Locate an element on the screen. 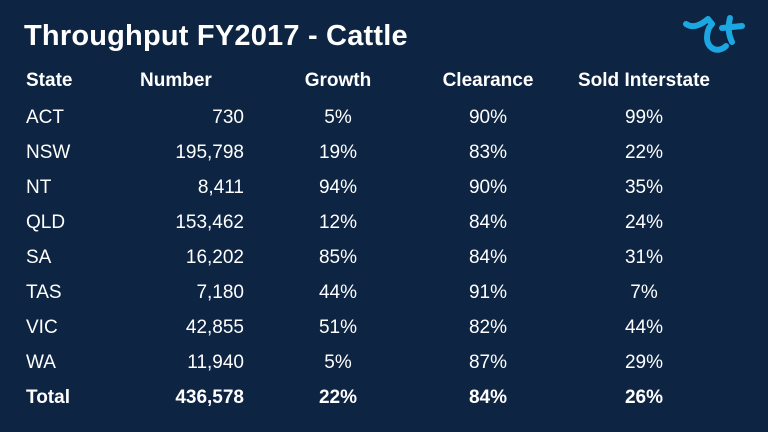 The width and height of the screenshot is (768, 432). table-cell-sold-interstate: 31% is located at coordinates (644, 257).